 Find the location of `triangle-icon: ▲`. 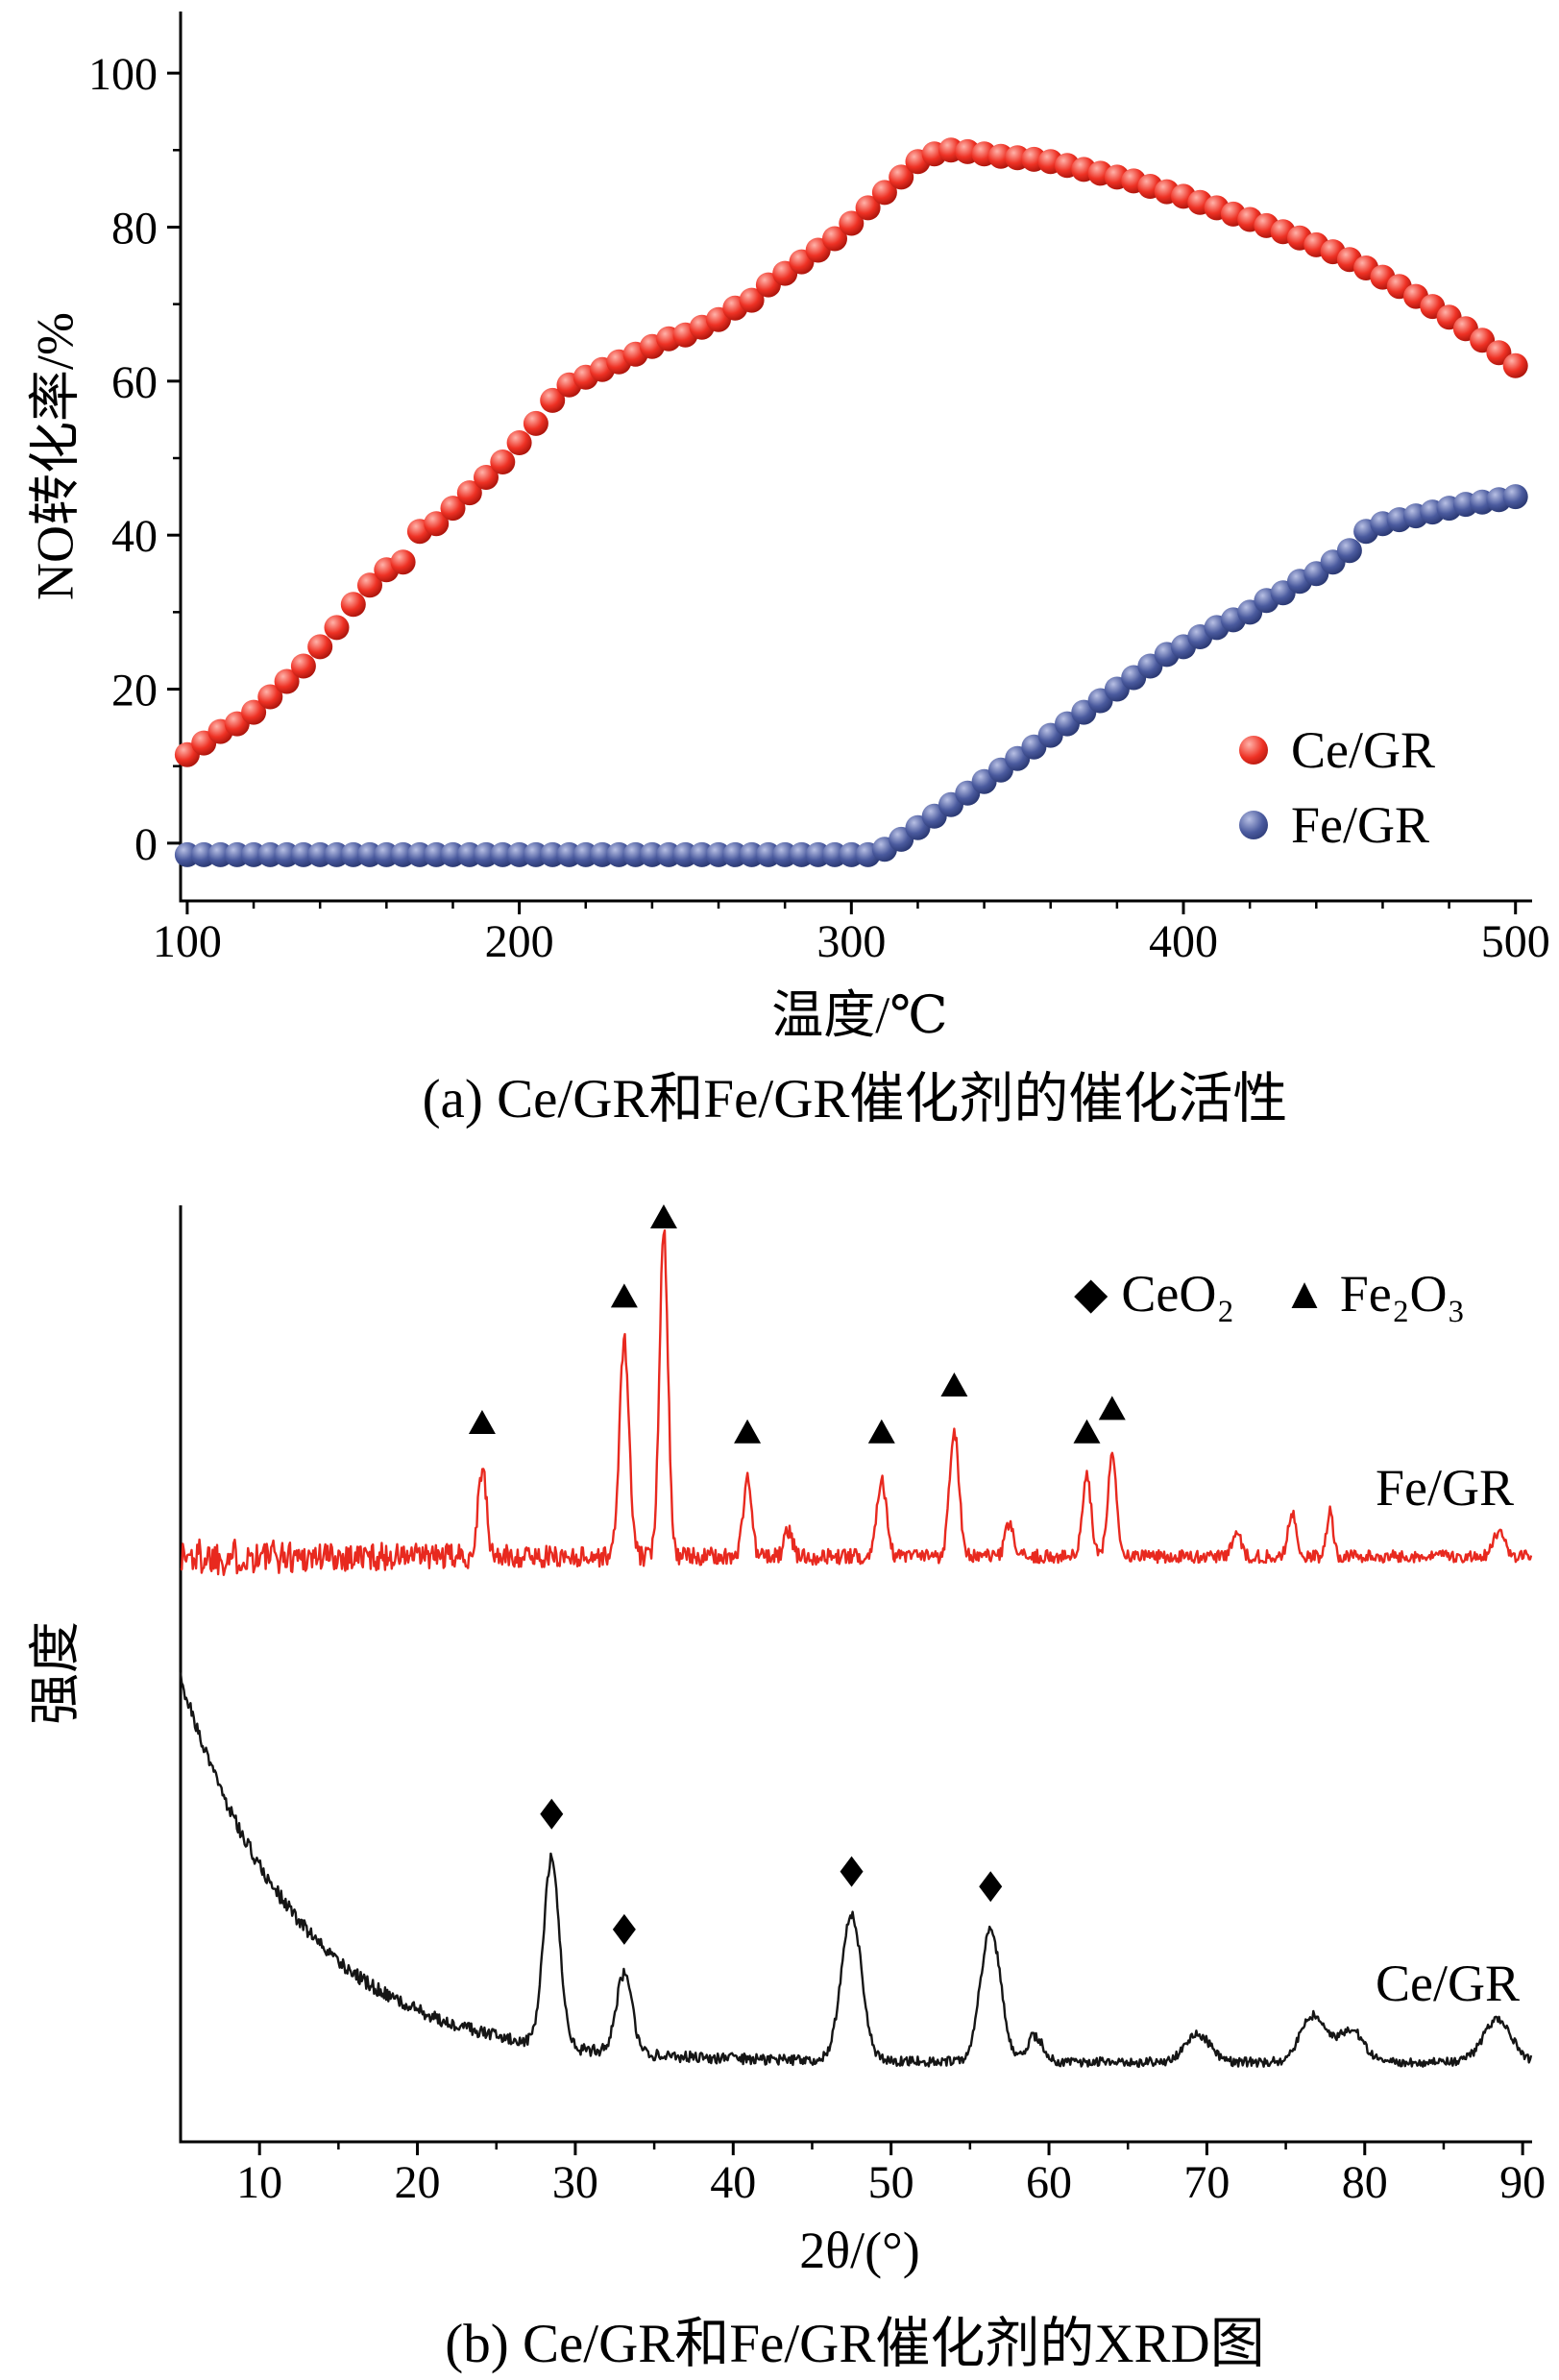

triangle-icon: ▲ is located at coordinates (1304, 1293).